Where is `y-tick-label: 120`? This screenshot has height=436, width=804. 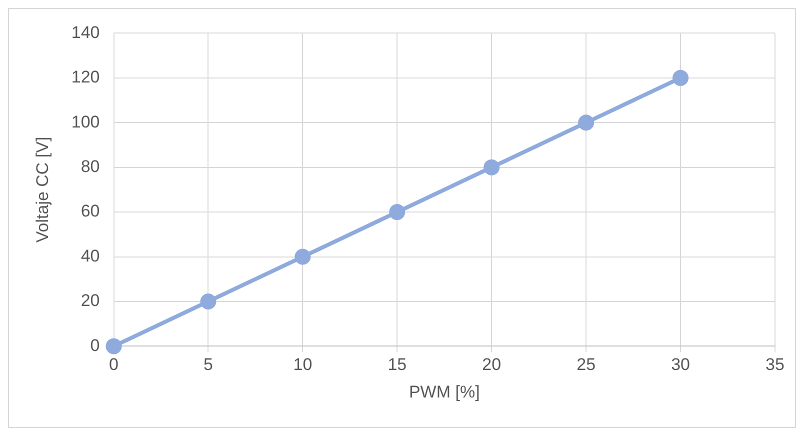
y-tick-label: 120 is located at coordinates (85, 77).